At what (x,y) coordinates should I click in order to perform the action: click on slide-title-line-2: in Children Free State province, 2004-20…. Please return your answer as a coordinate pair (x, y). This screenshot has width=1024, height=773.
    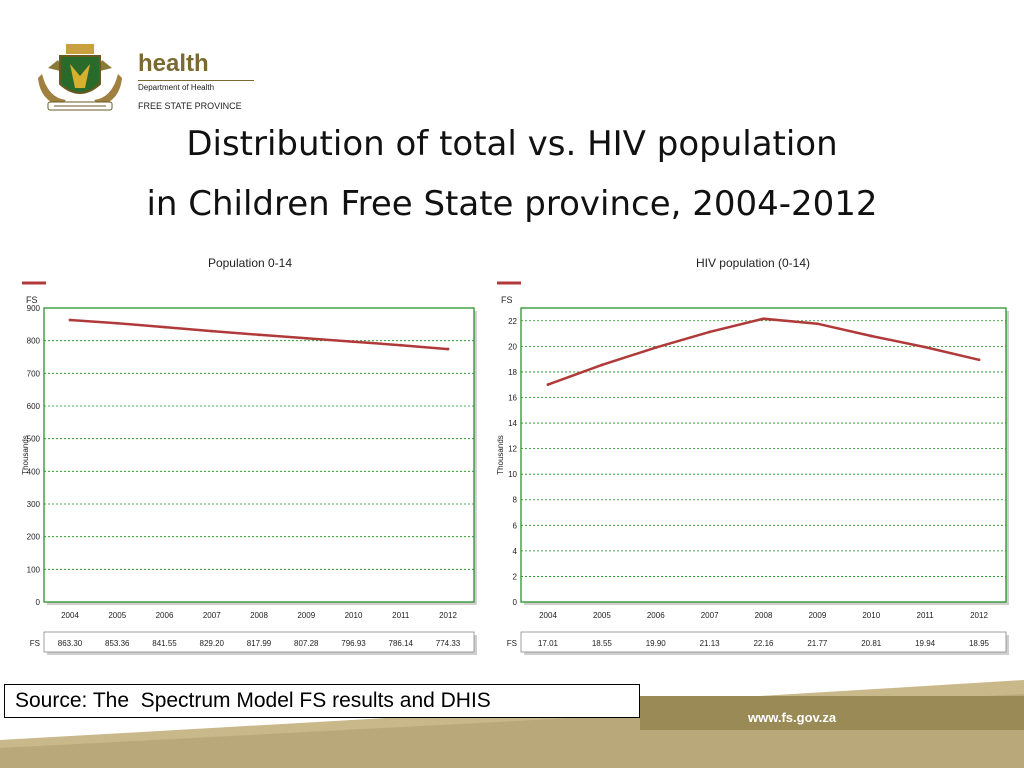
    Looking at the image, I should click on (512, 204).